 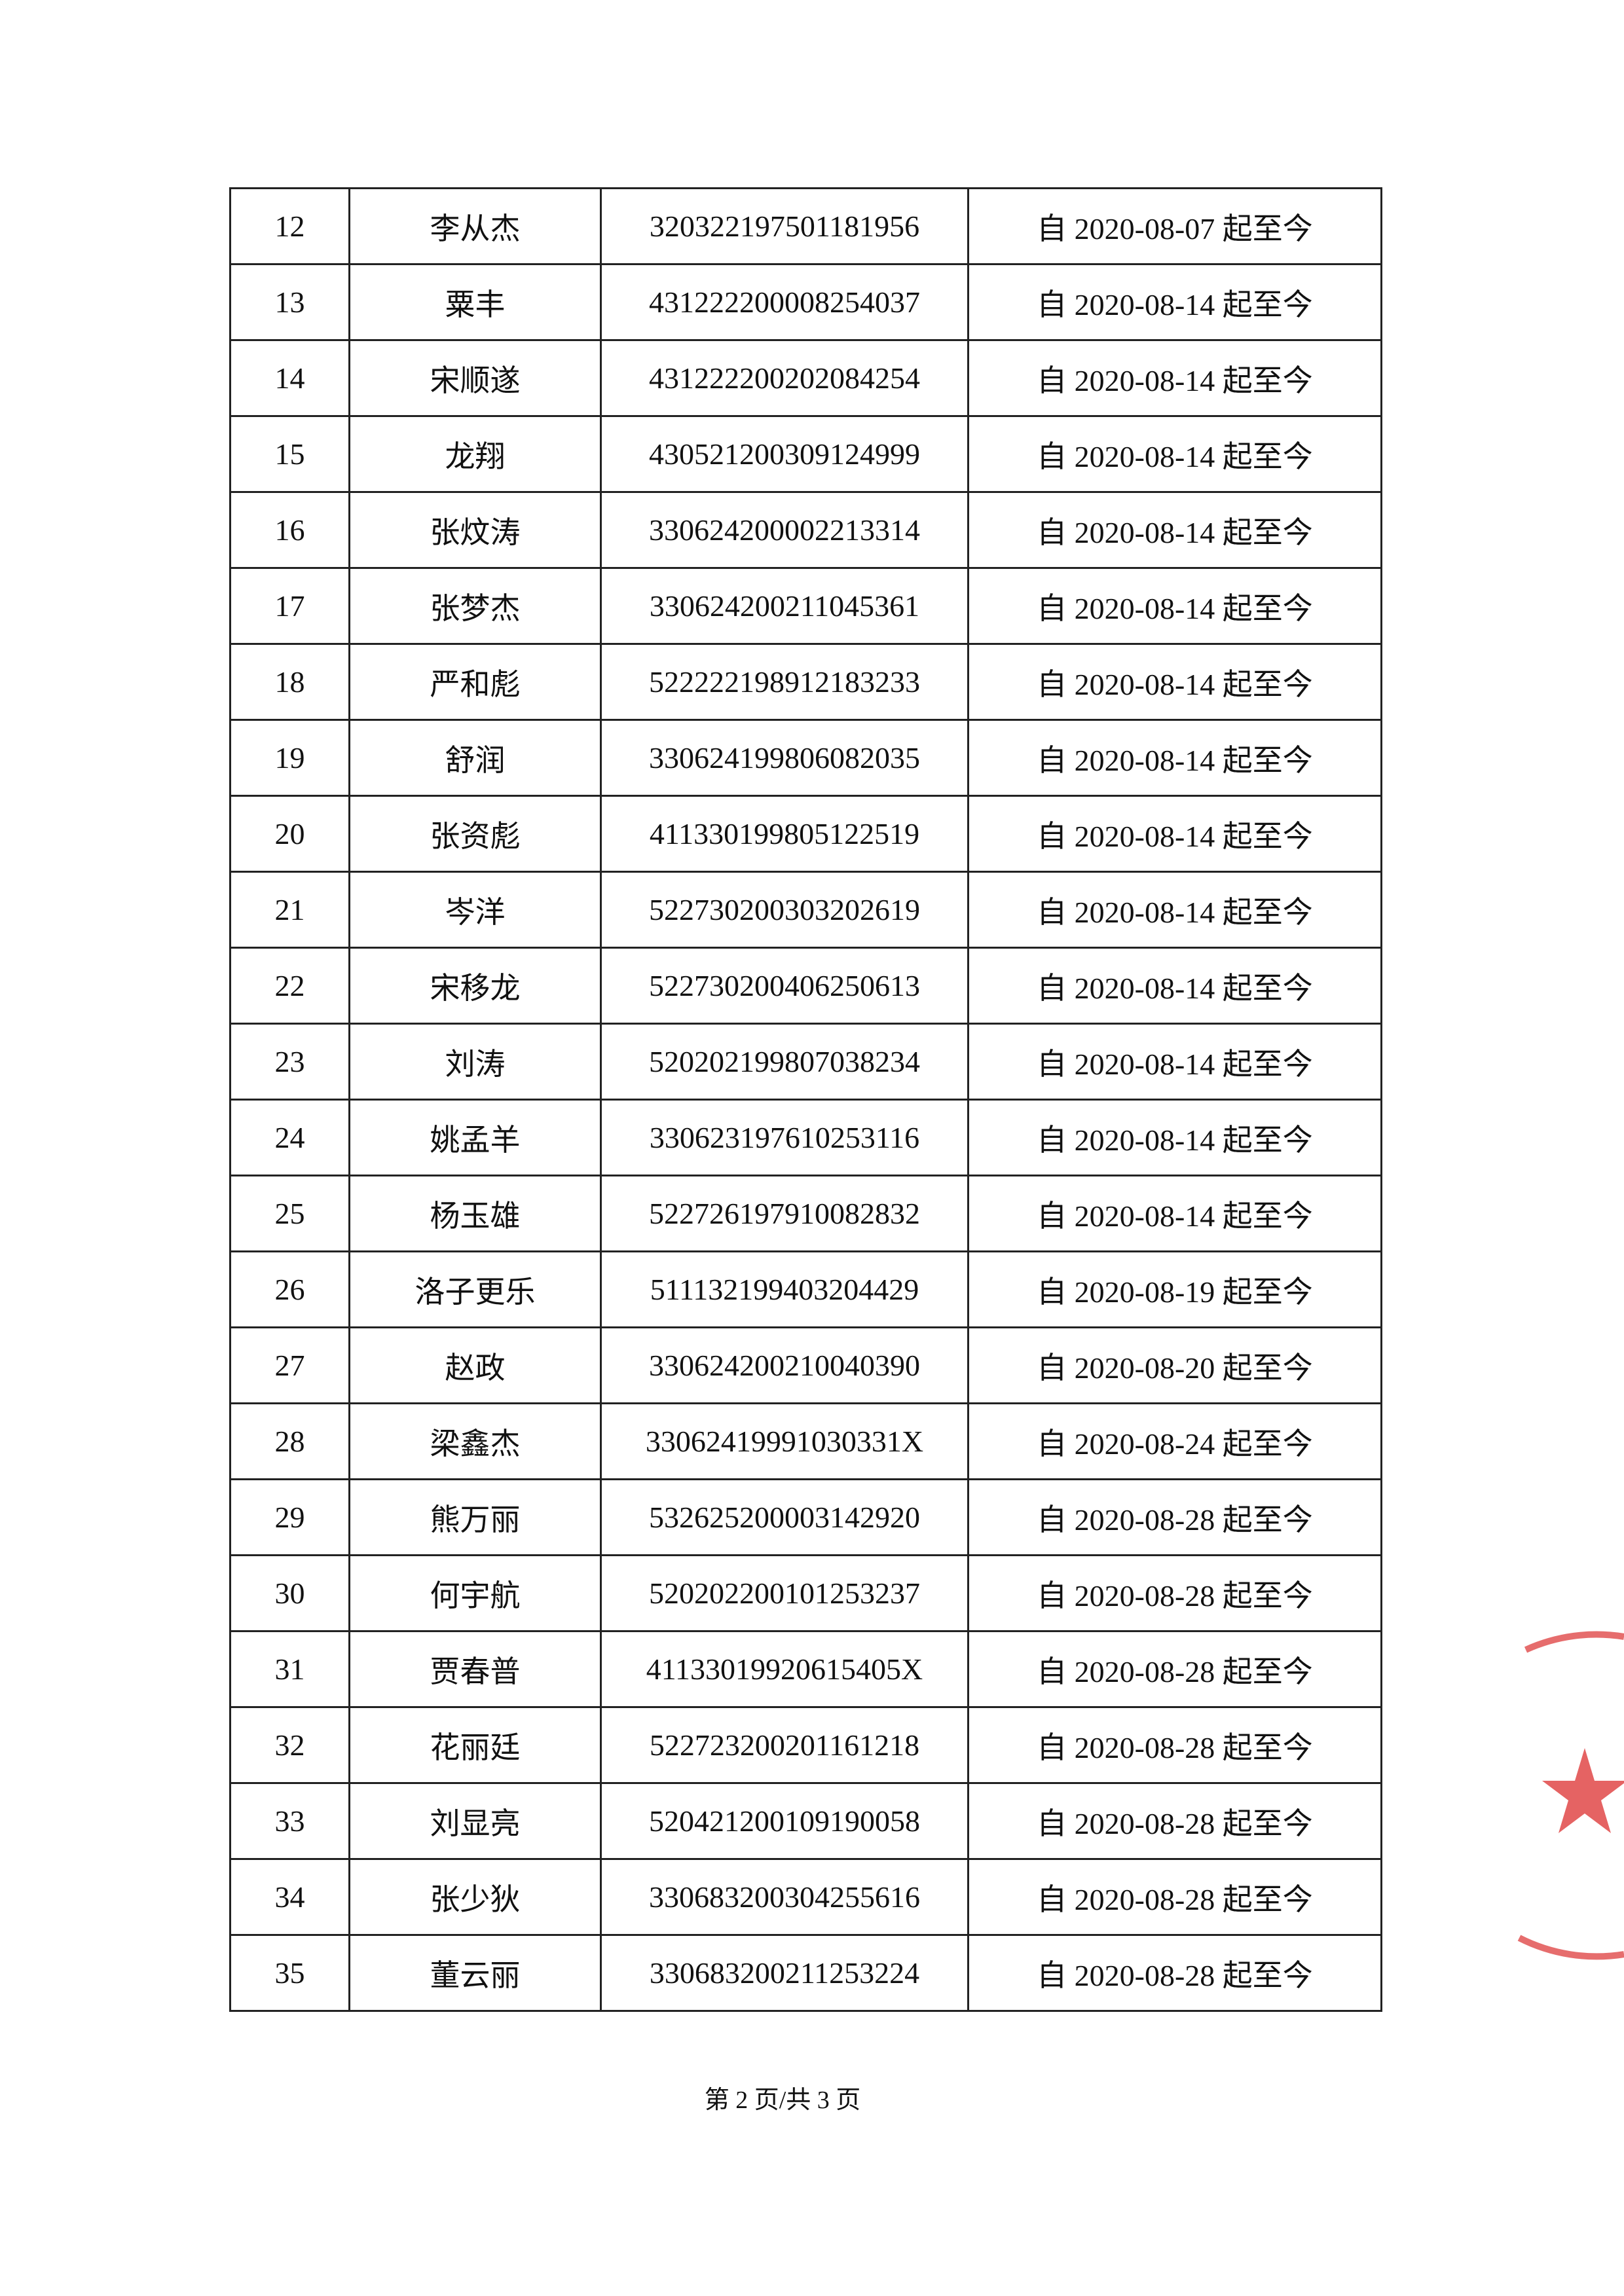 I want to click on name: 洛子更乐, so click(x=475, y=1289).